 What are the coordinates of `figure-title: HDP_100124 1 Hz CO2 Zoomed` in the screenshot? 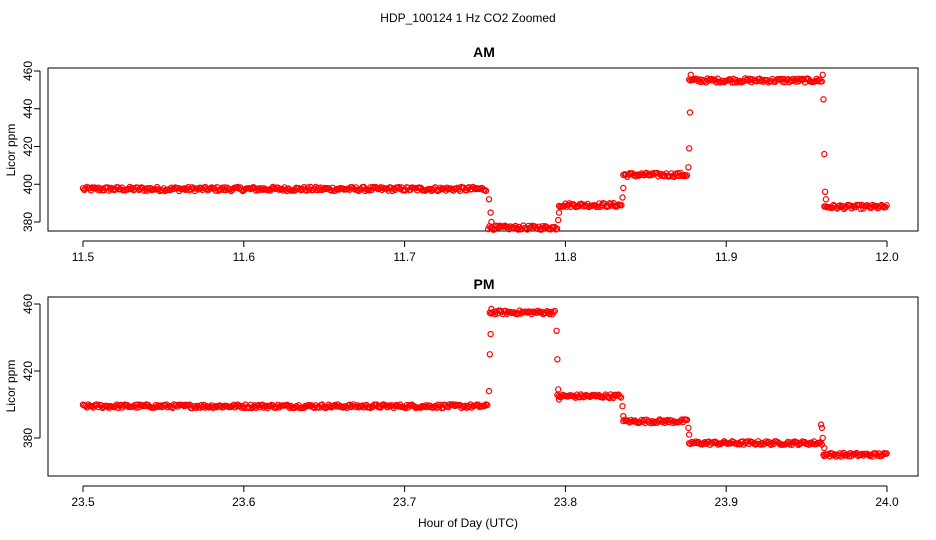 It's located at (467, 18).